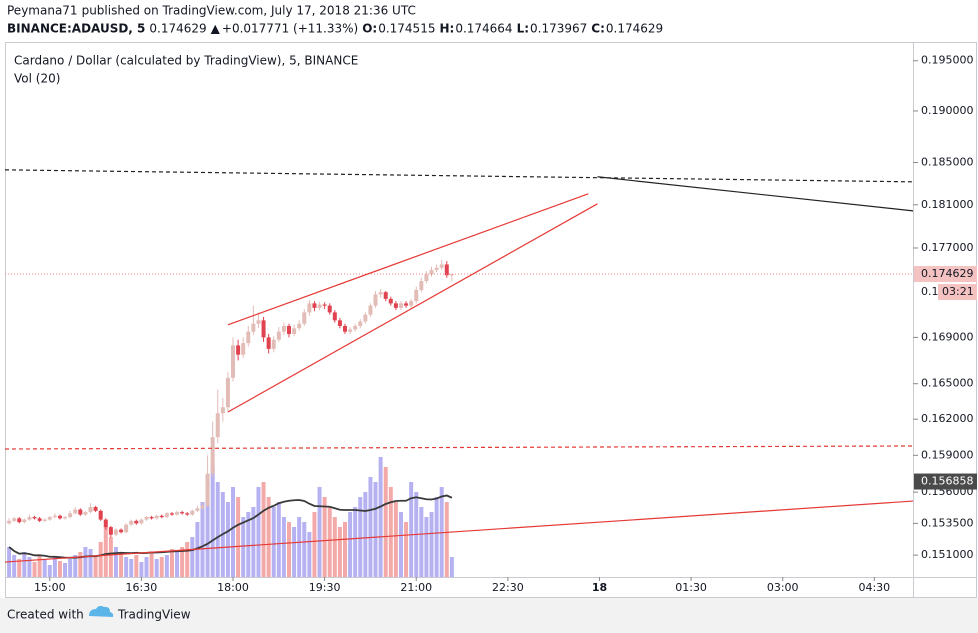  What do you see at coordinates (947, 454) in the screenshot?
I see `y-tick-label: 0.159000` at bounding box center [947, 454].